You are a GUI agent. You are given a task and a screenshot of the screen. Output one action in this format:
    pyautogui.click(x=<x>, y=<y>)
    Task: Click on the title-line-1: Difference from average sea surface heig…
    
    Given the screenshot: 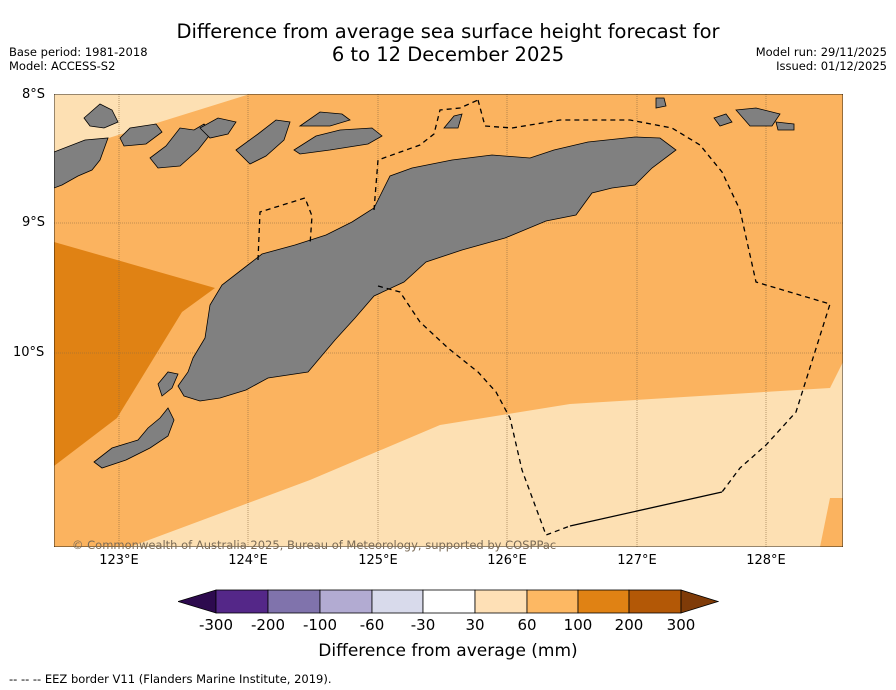 What is the action you would take?
    pyautogui.click(x=448, y=31)
    